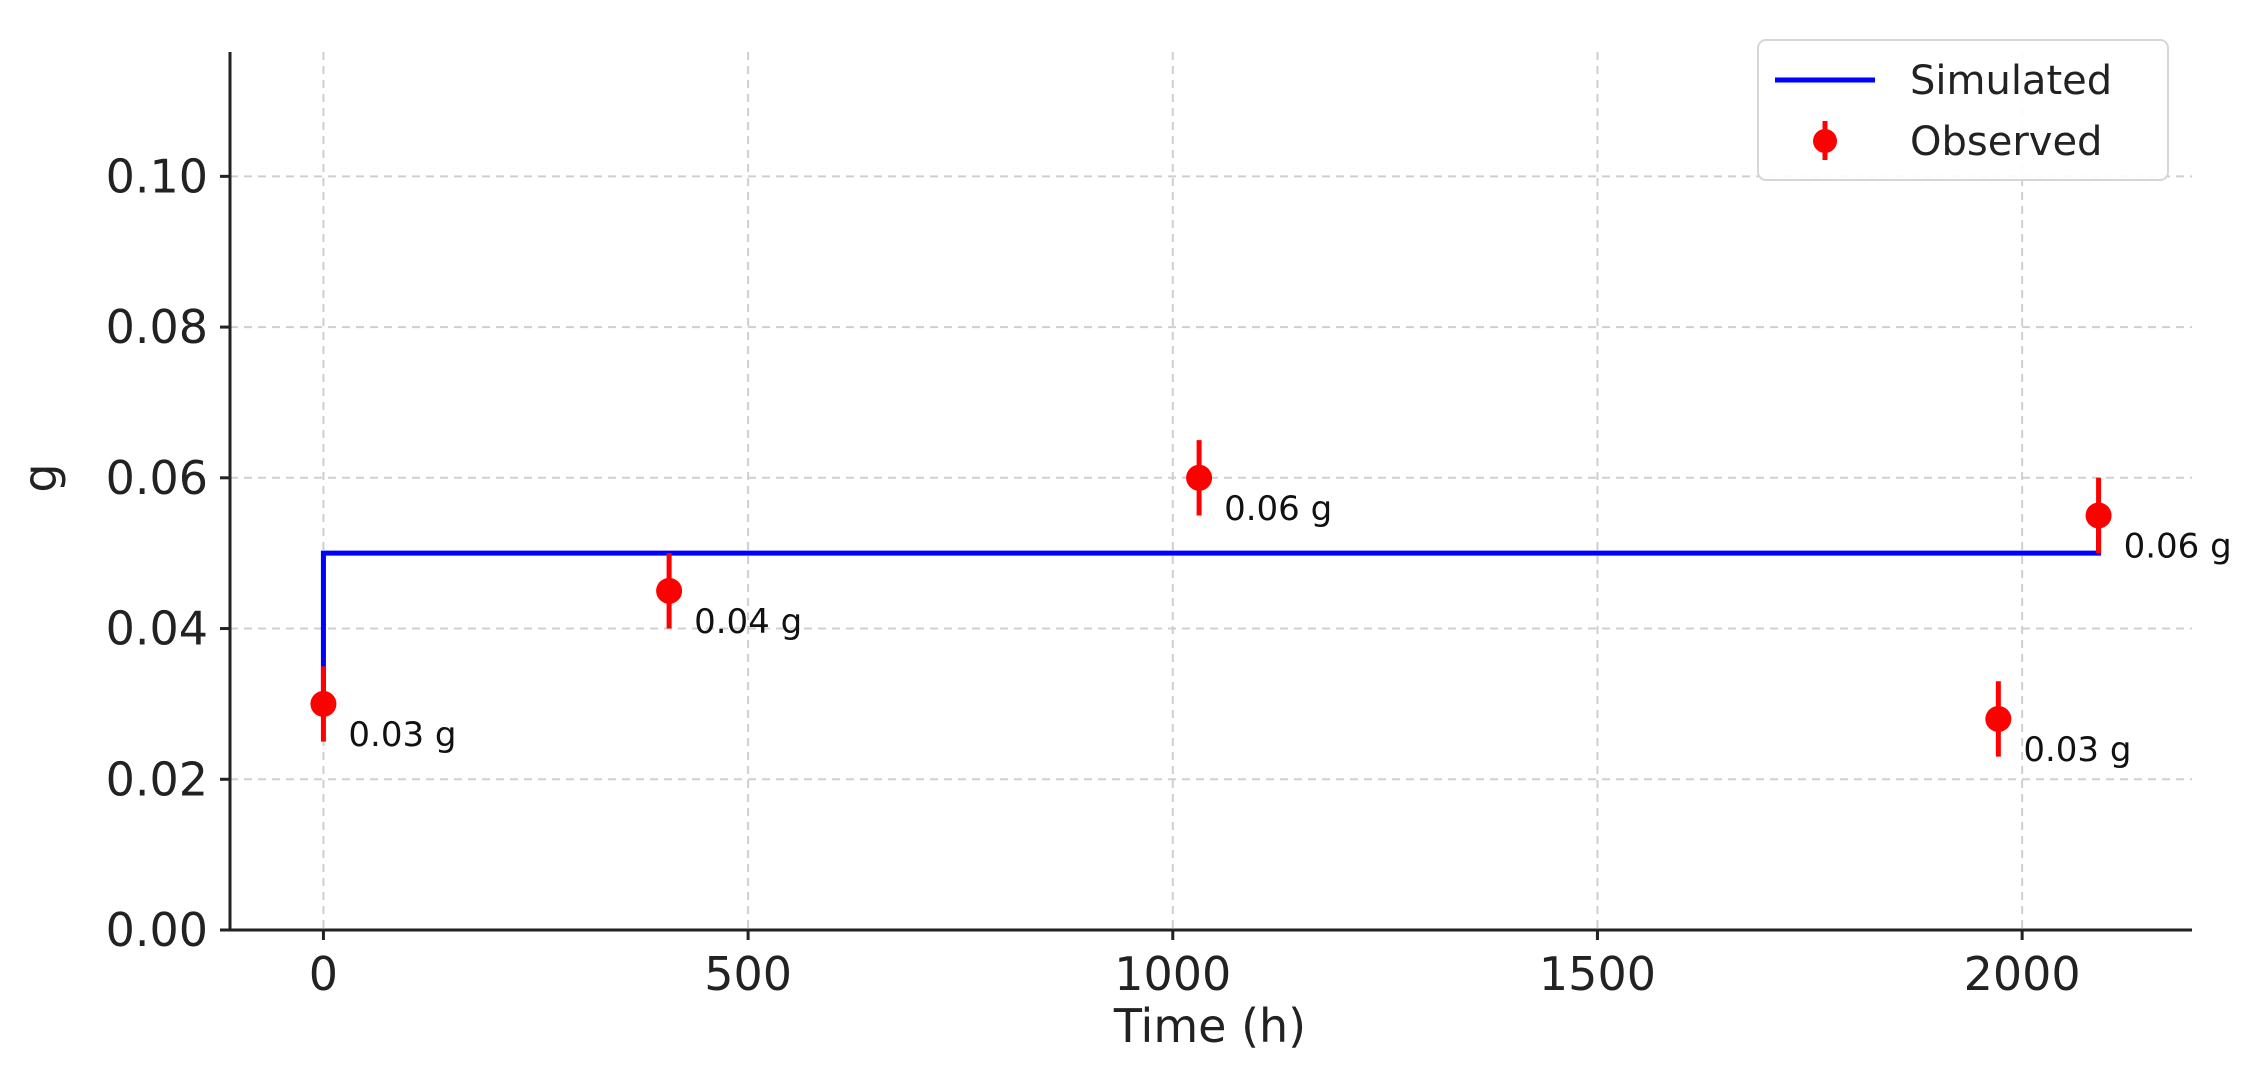  Describe the element at coordinates (157, 478) in the screenshot. I see `y-tick-label: 0.06` at that location.